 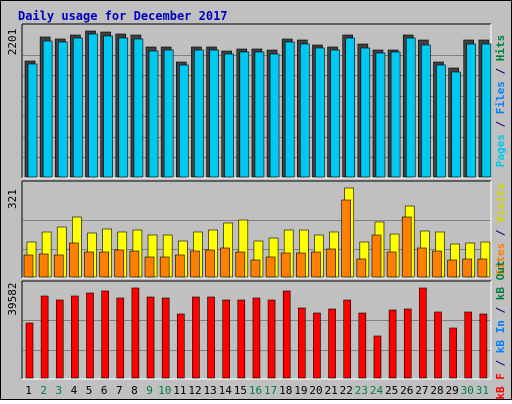 What do you see at coordinates (12, 298) in the screenshot?
I see `y-max-label-kbytes: 39582` at bounding box center [12, 298].